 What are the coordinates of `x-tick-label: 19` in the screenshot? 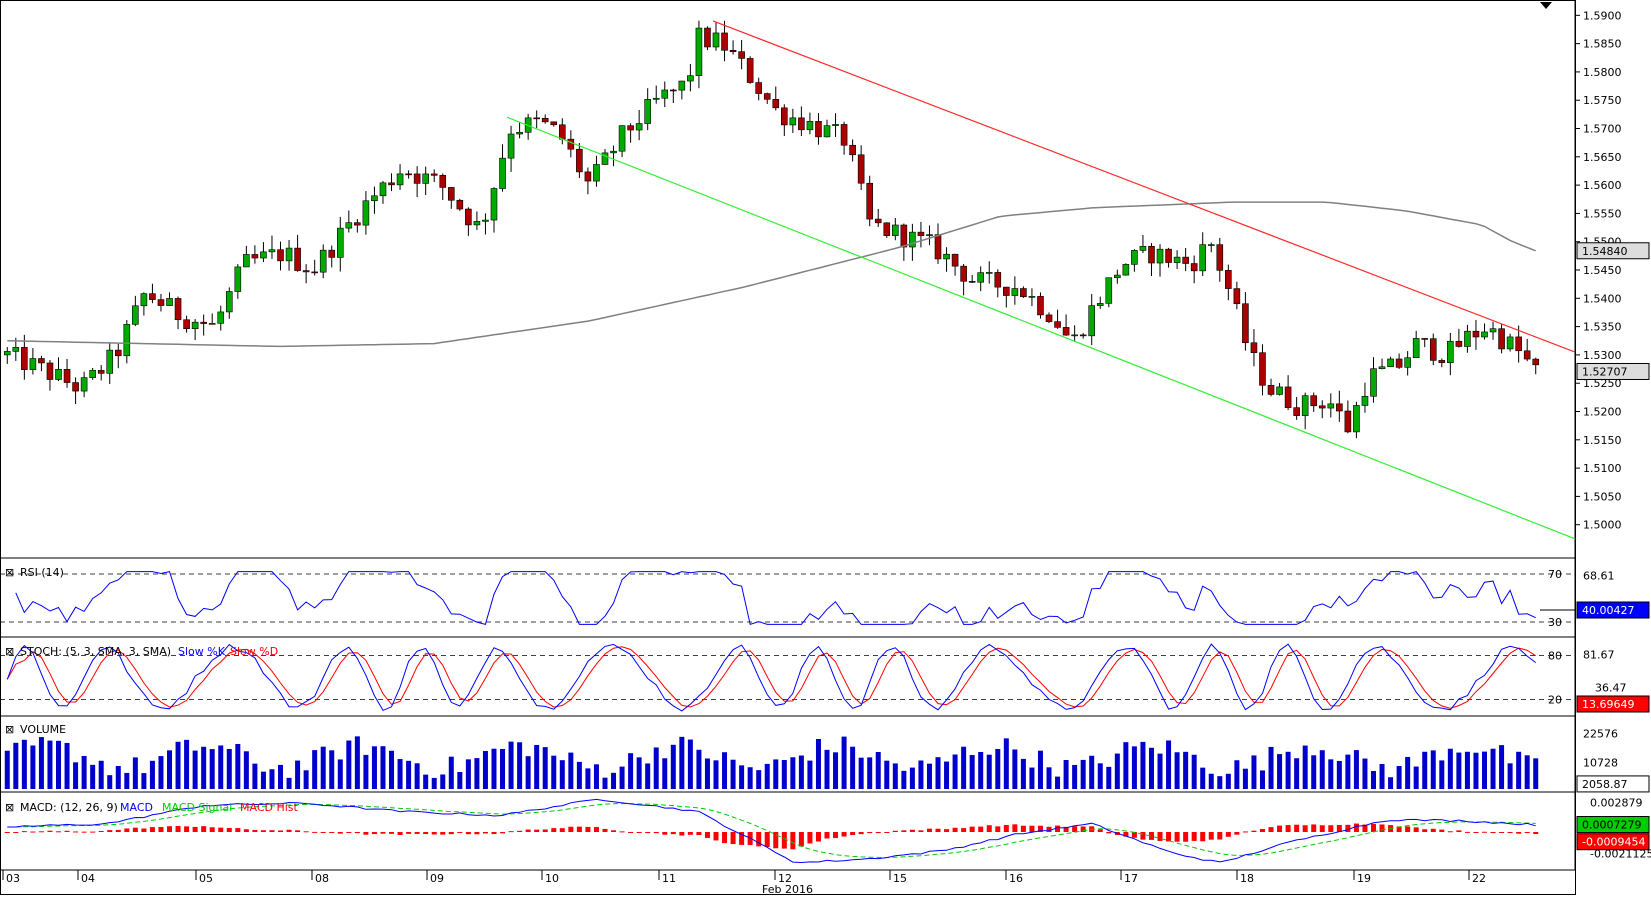 It's located at (1364, 878).